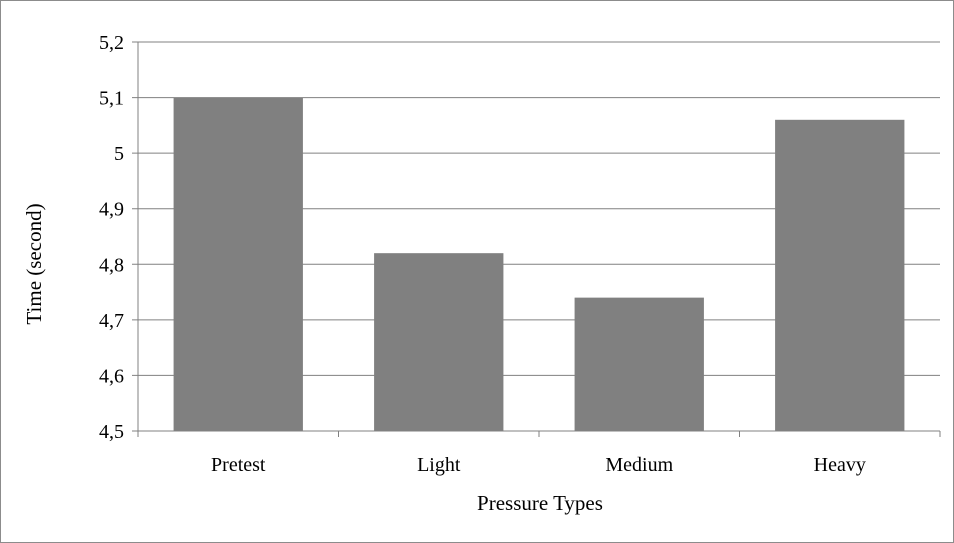 This screenshot has height=543, width=954. Describe the element at coordinates (111, 99) in the screenshot. I see `y-tick-label: 5,1` at that location.